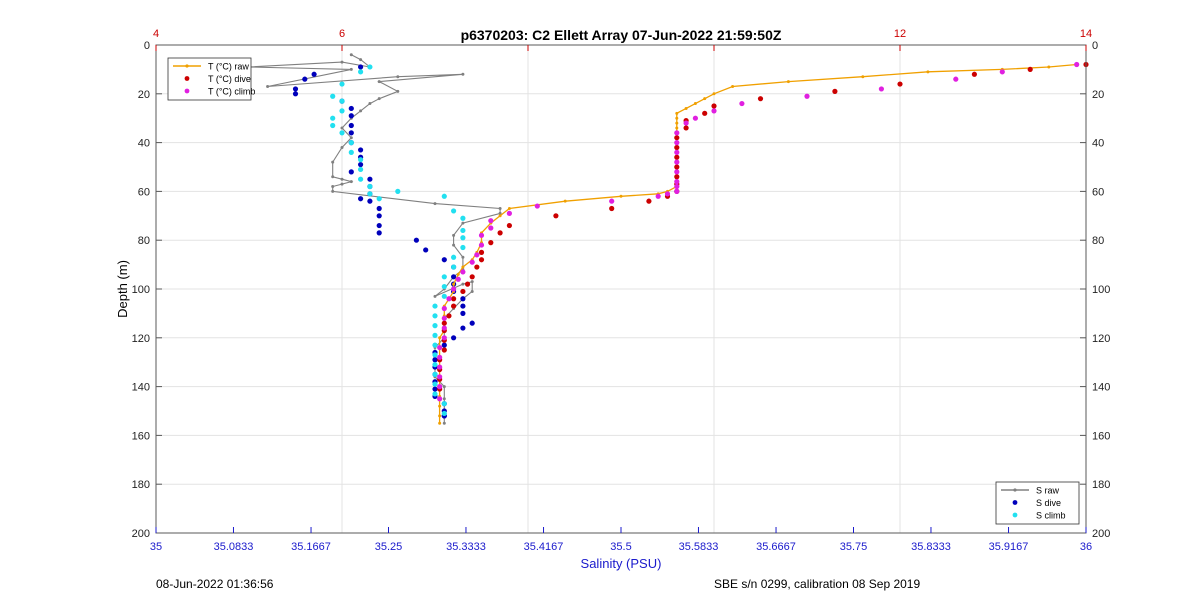 This screenshot has height=601, width=1200. What do you see at coordinates (141, 290) in the screenshot?
I see `y-tick-label: 100` at bounding box center [141, 290].